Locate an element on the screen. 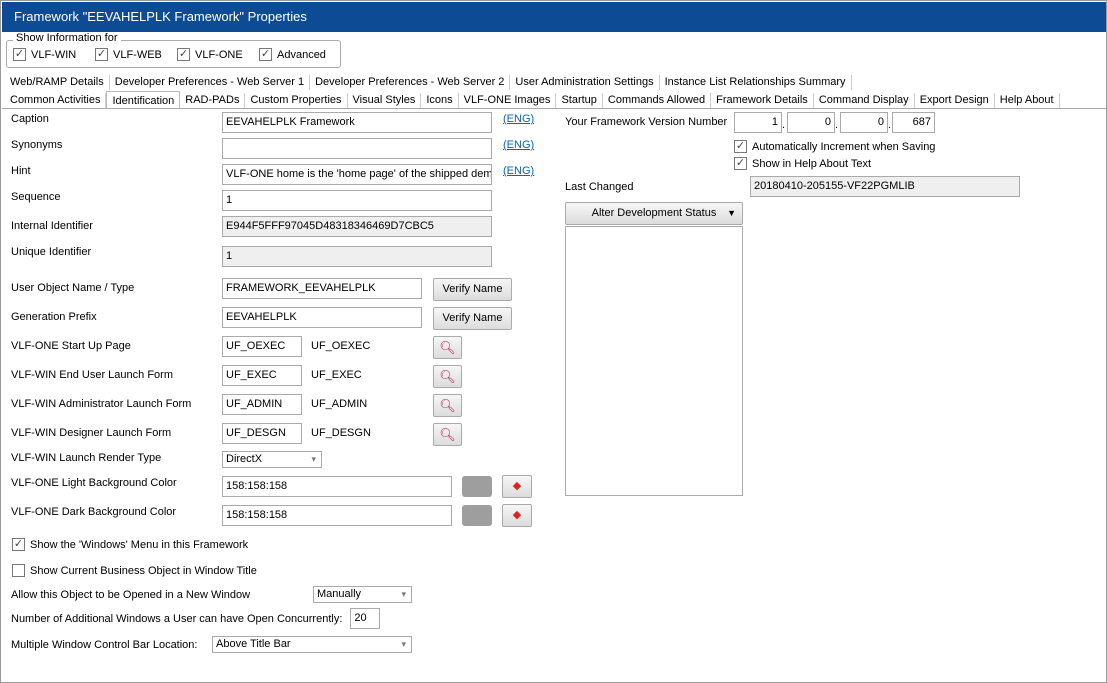 This screenshot has height=683, width=1107. last-changed-label: Last Changed is located at coordinates (599, 187).